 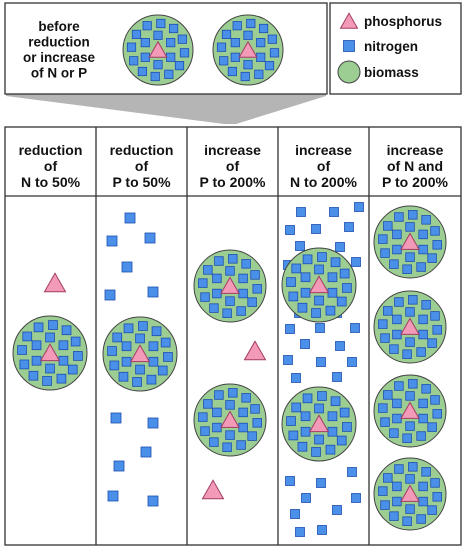 What do you see at coordinates (391, 72) in the screenshot?
I see `legend-label: biomass` at bounding box center [391, 72].